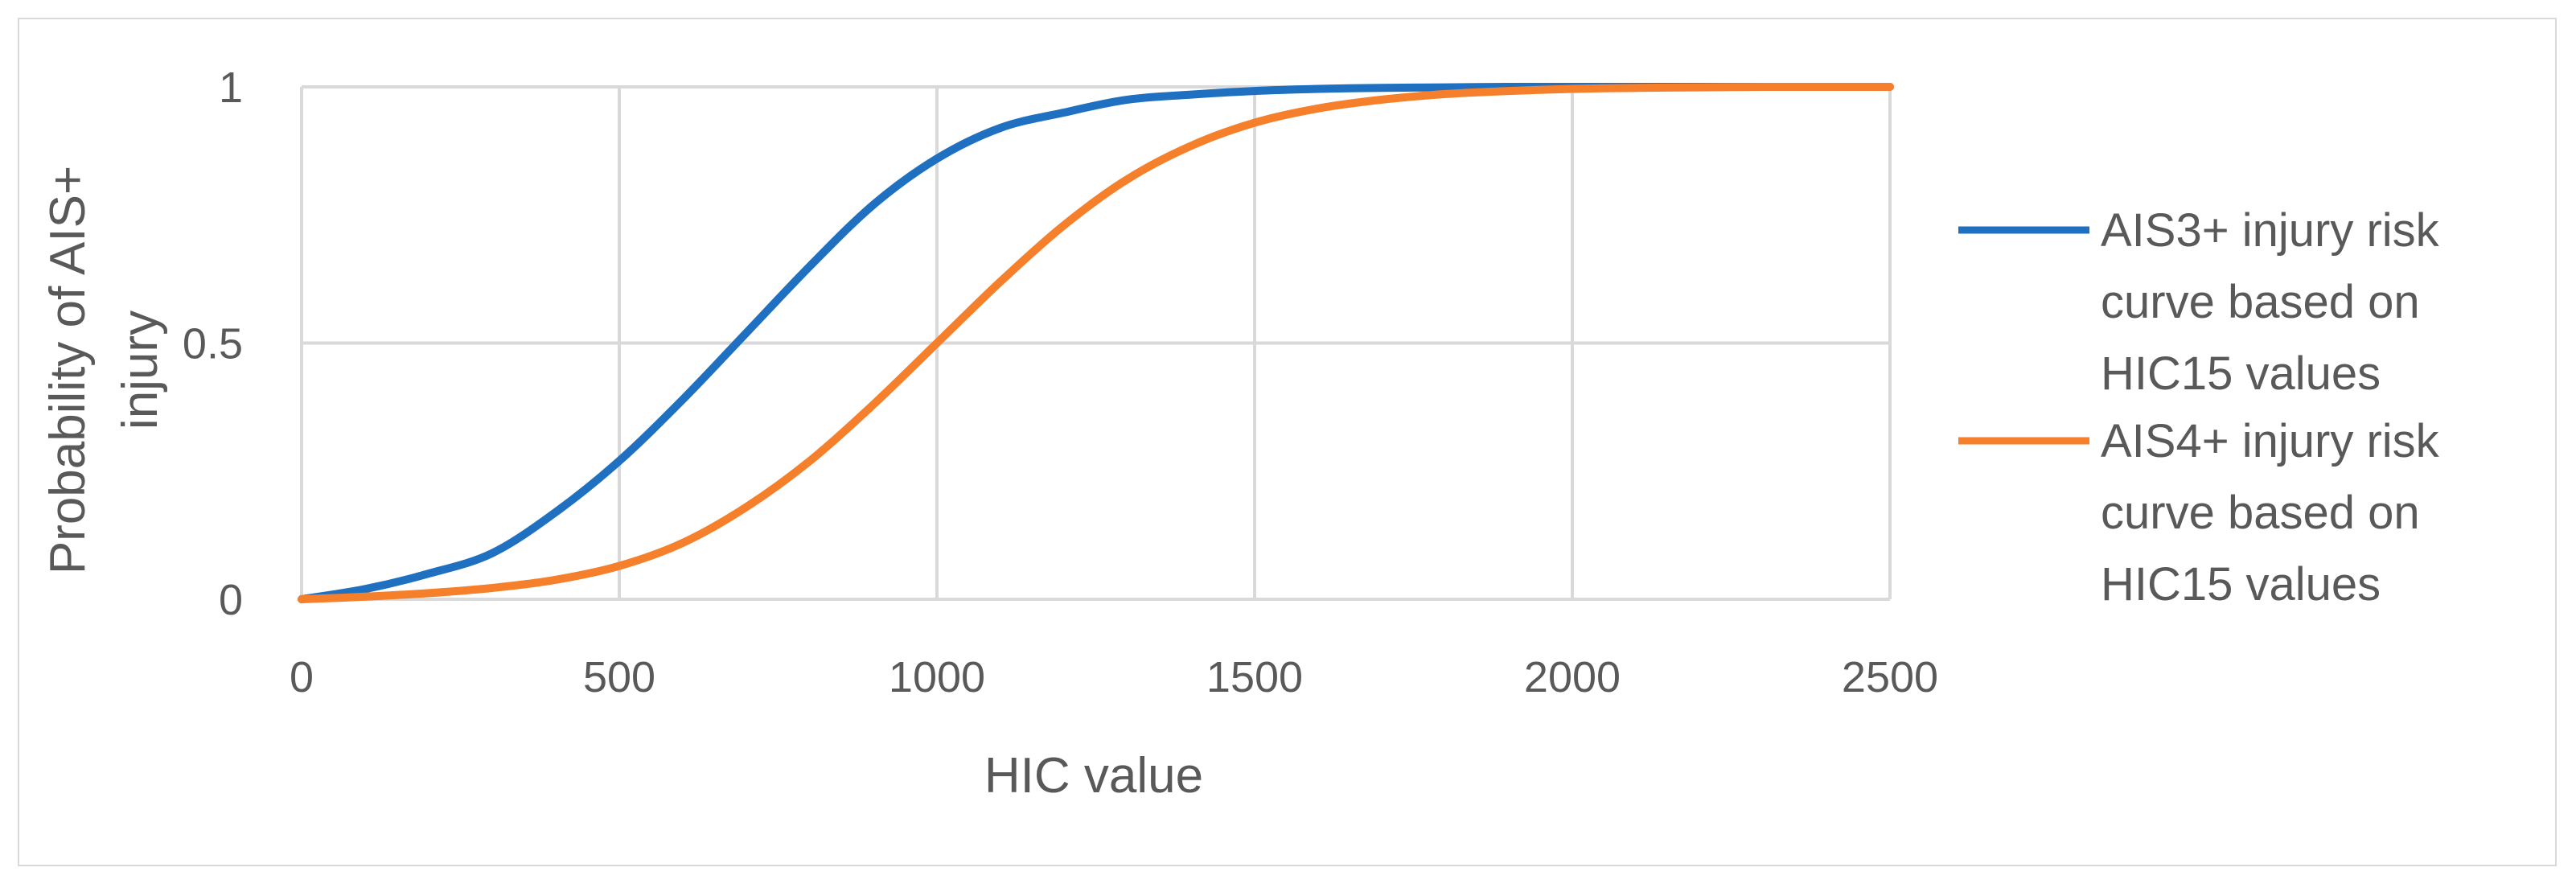 The image size is (2576, 884). I want to click on legend-label-ais4-line-1: AIS4+ injury risk, so click(2270, 441).